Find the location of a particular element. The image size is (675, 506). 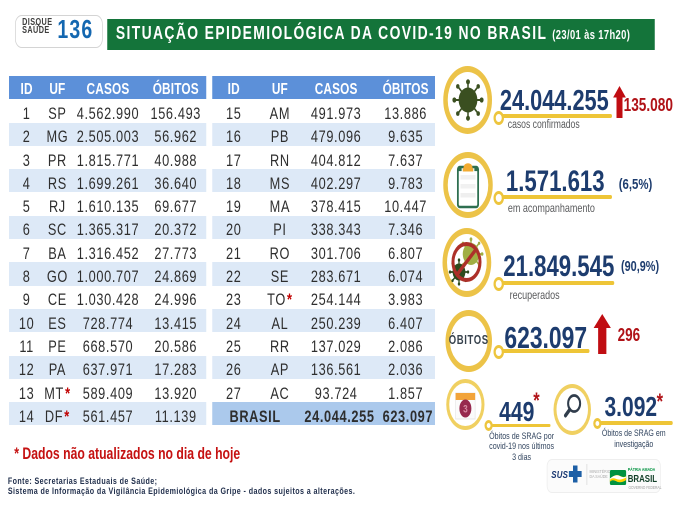

svg-text: 3 is located at coordinates (465, 409).